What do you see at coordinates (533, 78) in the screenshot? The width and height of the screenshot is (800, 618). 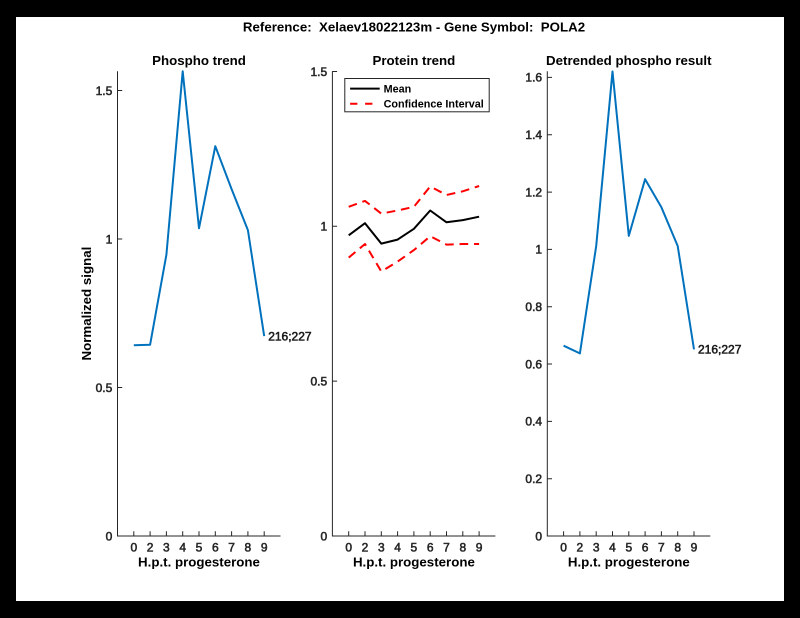 I see `svg-text: 1.6` at bounding box center [533, 78].